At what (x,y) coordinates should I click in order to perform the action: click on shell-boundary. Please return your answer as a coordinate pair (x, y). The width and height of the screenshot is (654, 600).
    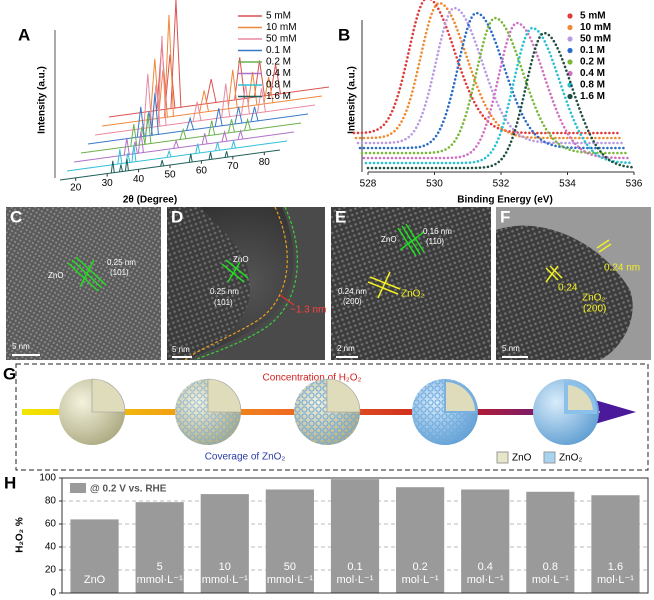
    Looking at the image, I should click on (236, 283).